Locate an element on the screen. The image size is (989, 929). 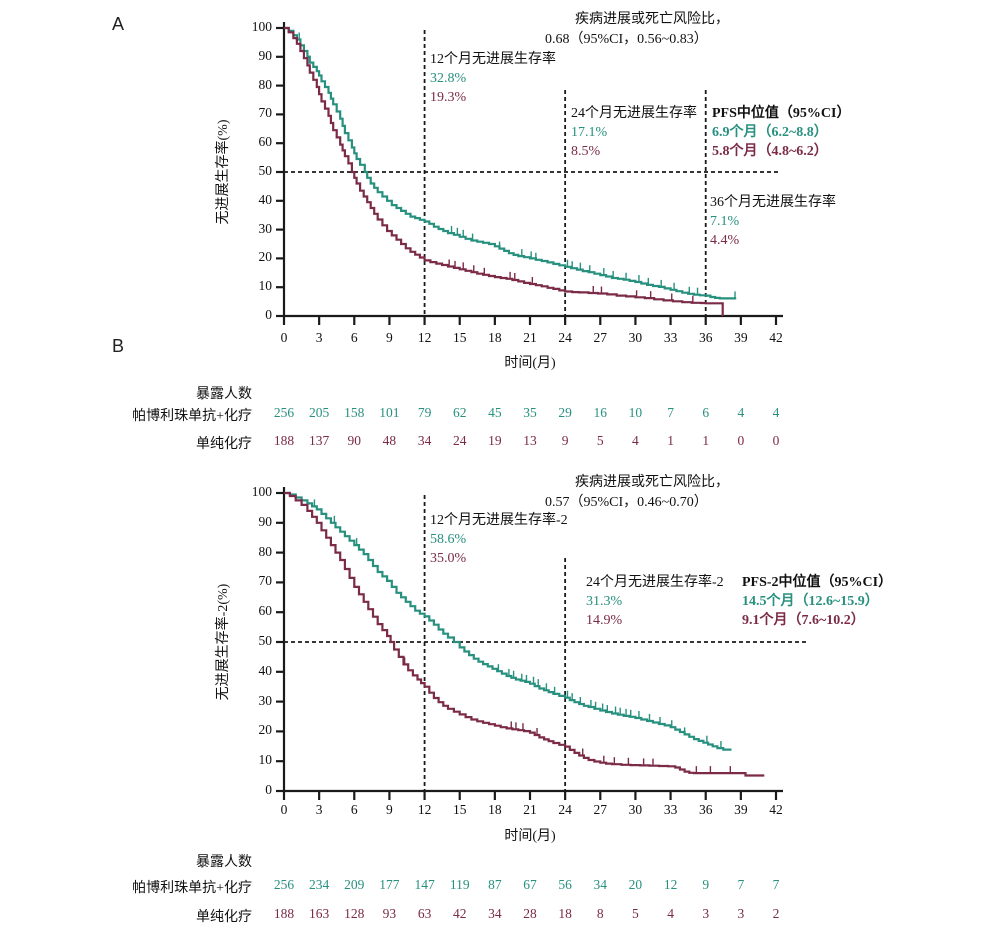
panel-a-12mo-title: 12个月无进展生存率 is located at coordinates (493, 59).